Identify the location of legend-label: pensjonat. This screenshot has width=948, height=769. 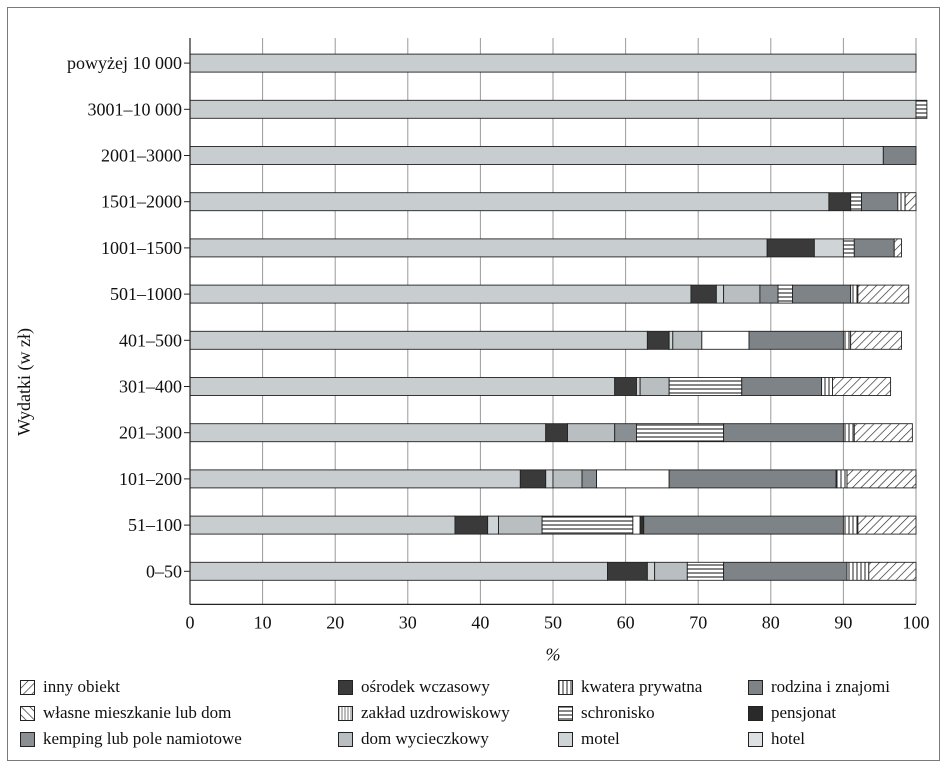
(804, 712).